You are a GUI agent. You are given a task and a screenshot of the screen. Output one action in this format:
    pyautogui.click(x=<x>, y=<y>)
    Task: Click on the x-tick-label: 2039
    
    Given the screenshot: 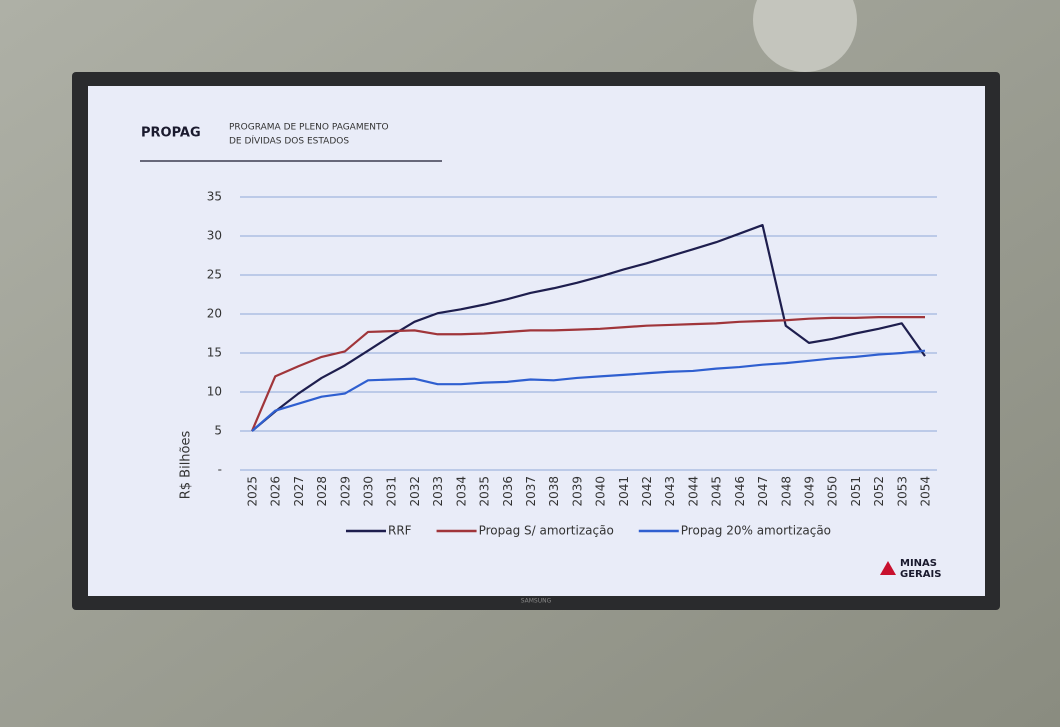 What is the action you would take?
    pyautogui.click(x=577, y=491)
    